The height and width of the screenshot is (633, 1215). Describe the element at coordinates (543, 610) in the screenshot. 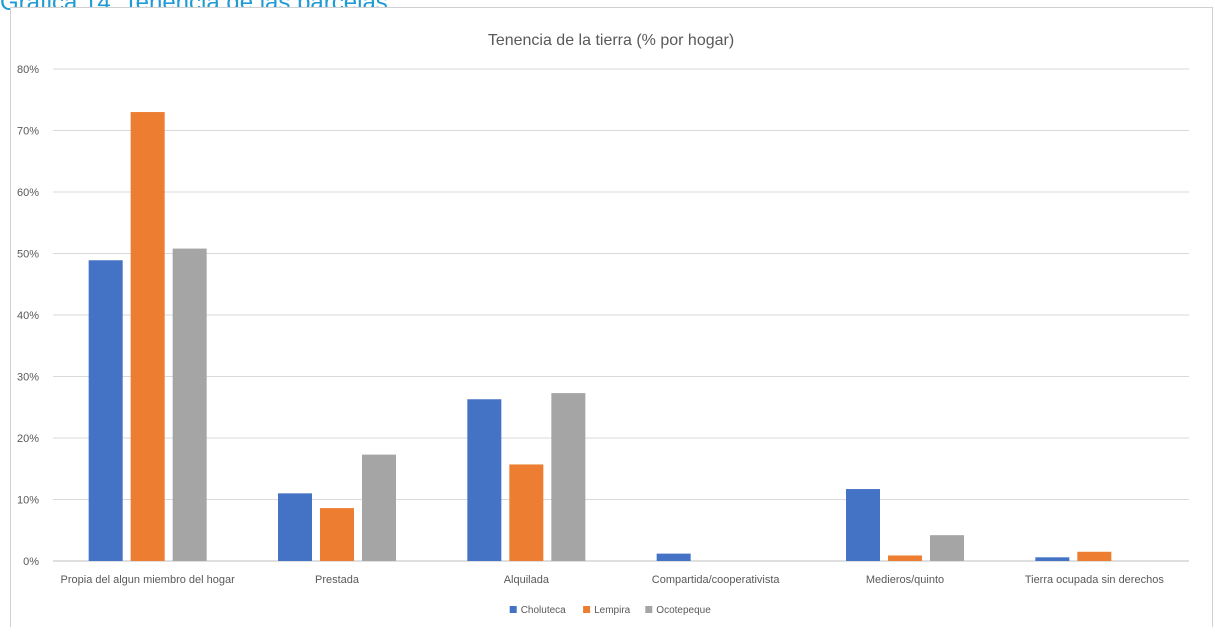

I see `legend-label-choluteca: Choluteca` at that location.